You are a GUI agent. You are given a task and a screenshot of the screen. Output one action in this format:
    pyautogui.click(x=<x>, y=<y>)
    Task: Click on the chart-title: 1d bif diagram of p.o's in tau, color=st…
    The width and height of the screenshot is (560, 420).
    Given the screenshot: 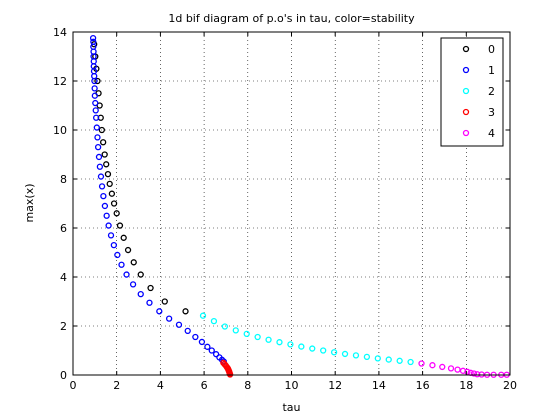 What is the action you would take?
    pyautogui.click(x=291, y=18)
    